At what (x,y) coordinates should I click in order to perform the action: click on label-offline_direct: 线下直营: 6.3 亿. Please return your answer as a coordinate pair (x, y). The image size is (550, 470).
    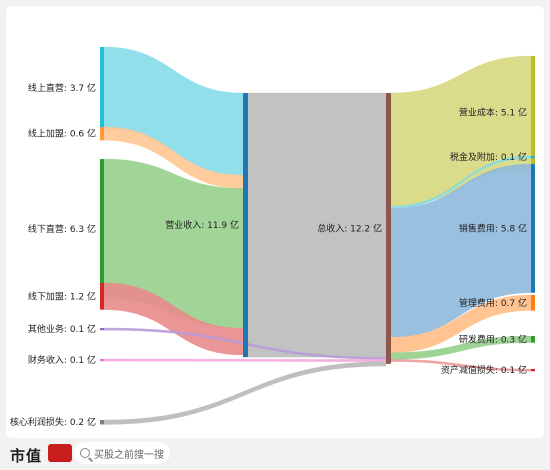
    Looking at the image, I should click on (62, 229).